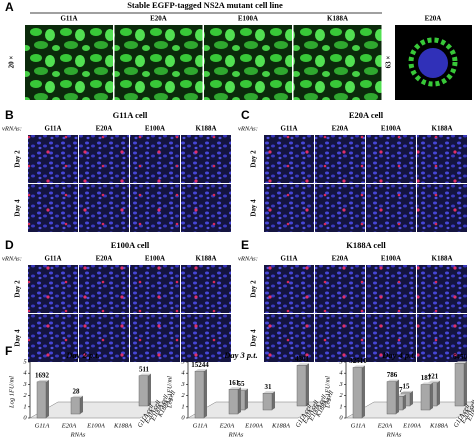 The height and width of the screenshot is (439, 474). What do you see at coordinates (77, 391) in the screenshot?
I see `value-label: 28` at bounding box center [77, 391].